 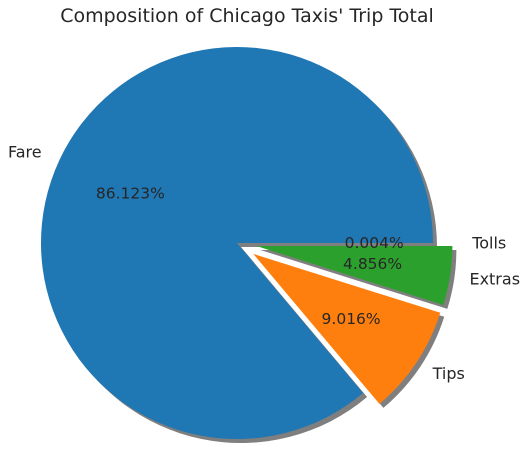 I want to click on percent-label-extras: 4.856%, so click(x=372, y=264).